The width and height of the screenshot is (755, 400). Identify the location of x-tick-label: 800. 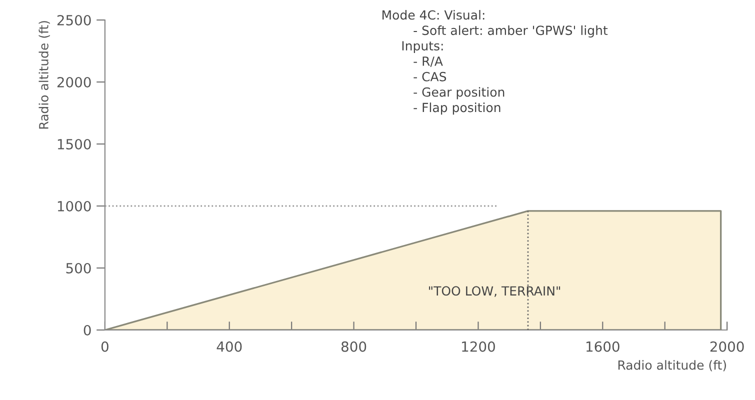
(353, 346).